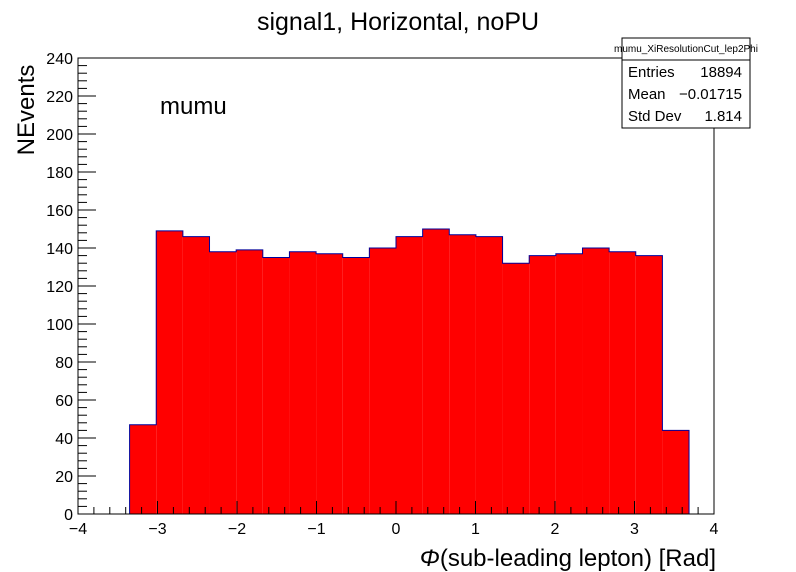  I want to click on x-tick-label: −2, so click(237, 529).